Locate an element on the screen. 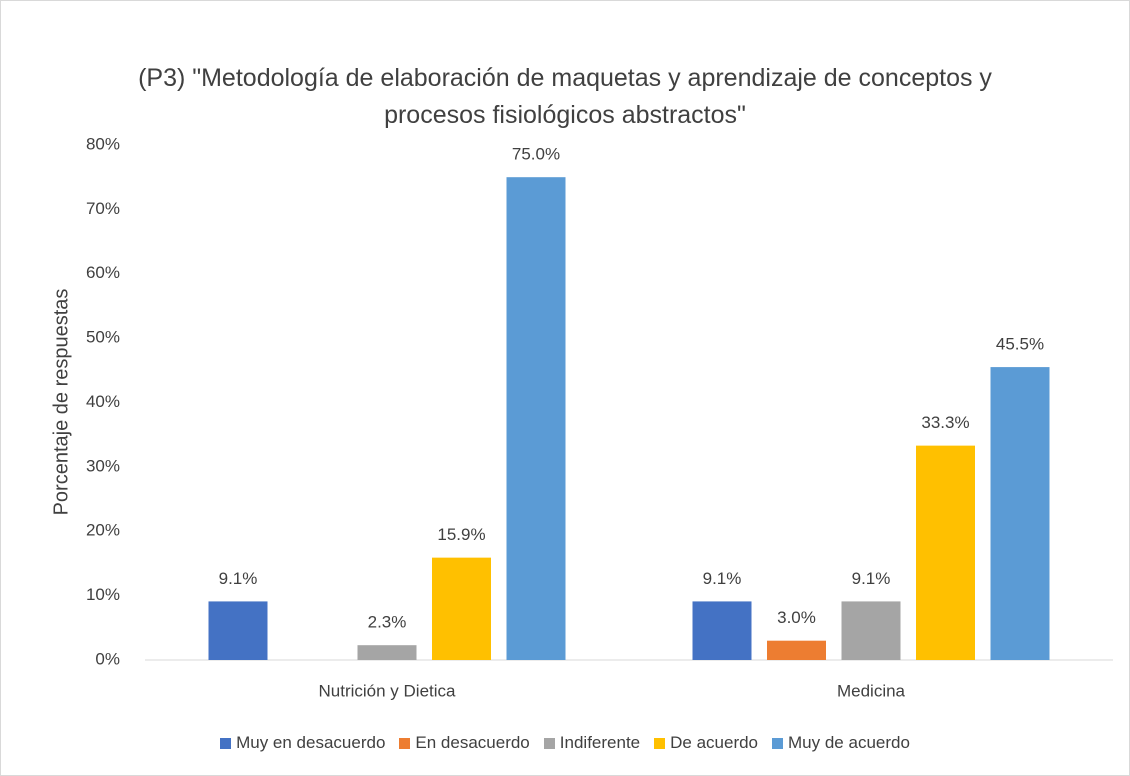 The height and width of the screenshot is (776, 1130). legend-label: Muy en desacuerdo is located at coordinates (311, 742).